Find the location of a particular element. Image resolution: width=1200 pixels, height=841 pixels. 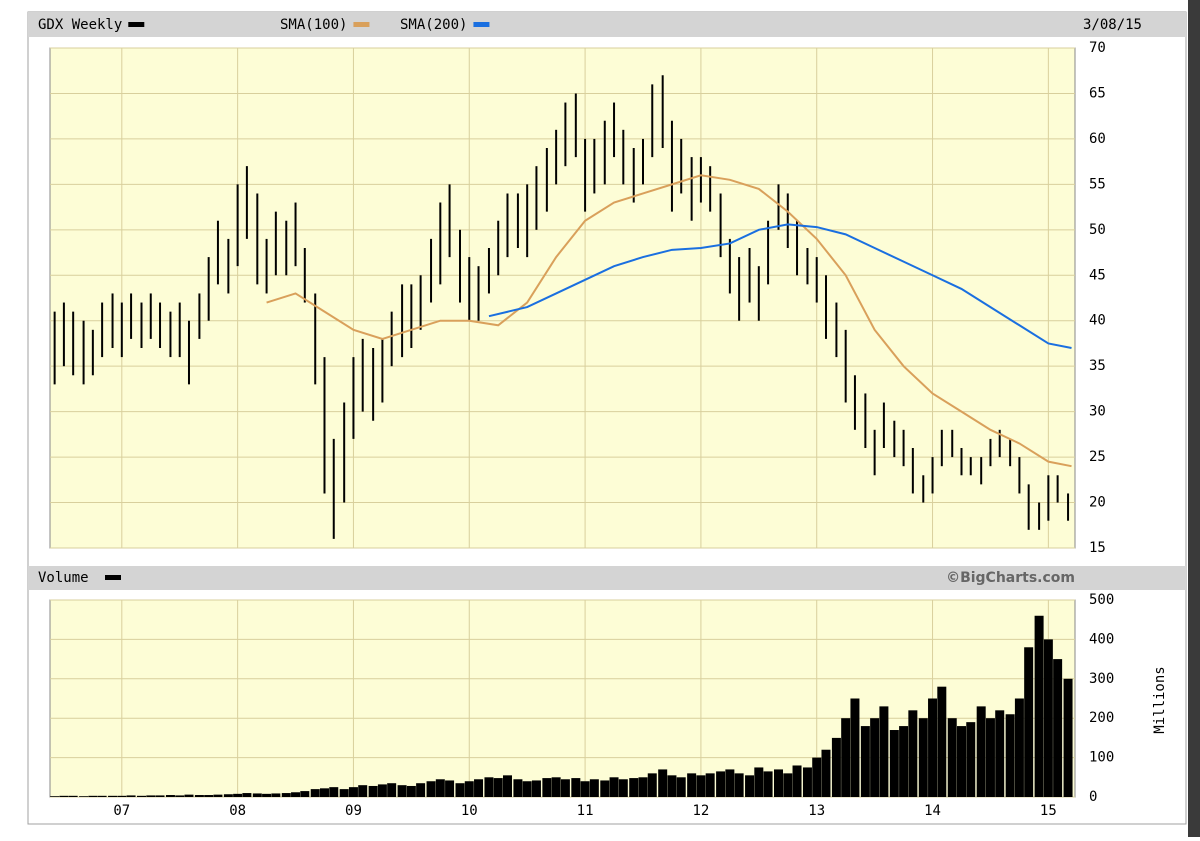

y-tick-label: 30 is located at coordinates (1097, 412).